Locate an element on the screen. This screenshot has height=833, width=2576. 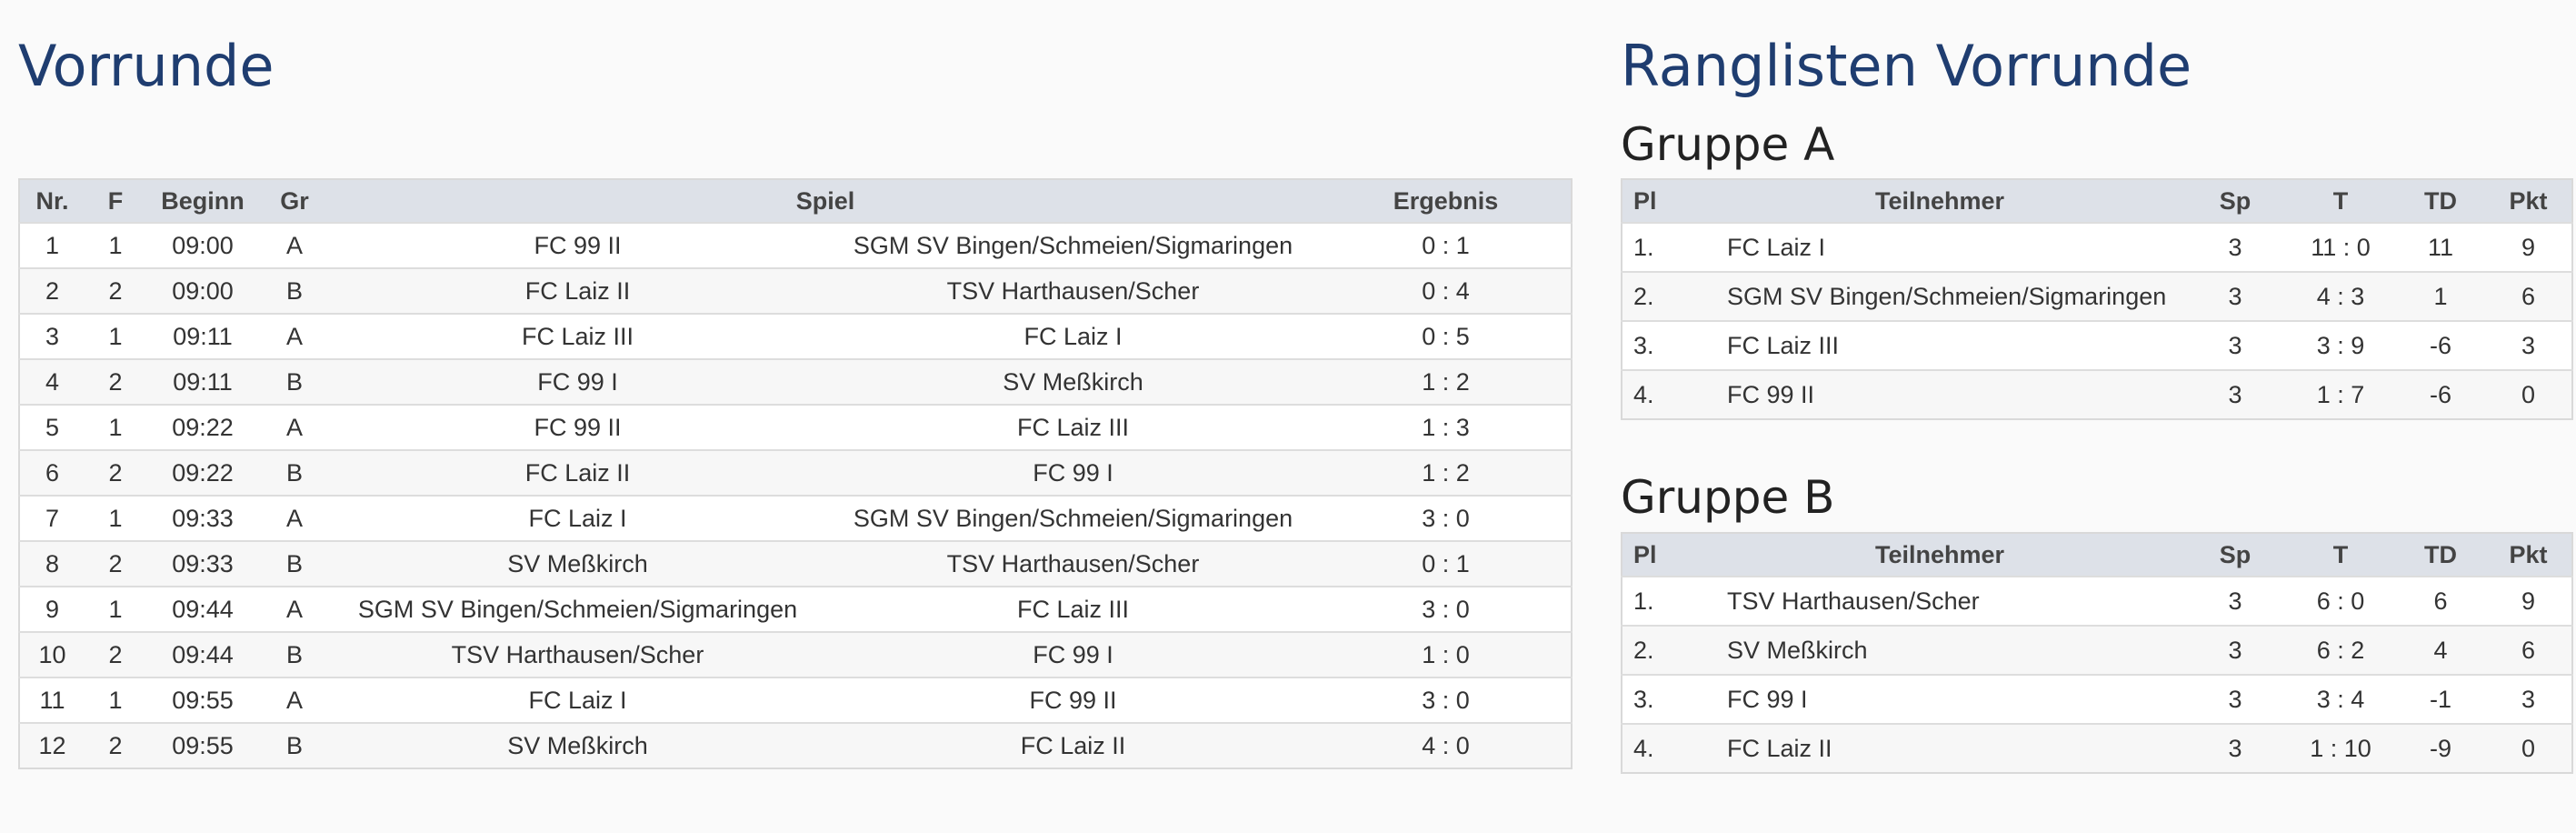
match-nr: 3 is located at coordinates (52, 336).